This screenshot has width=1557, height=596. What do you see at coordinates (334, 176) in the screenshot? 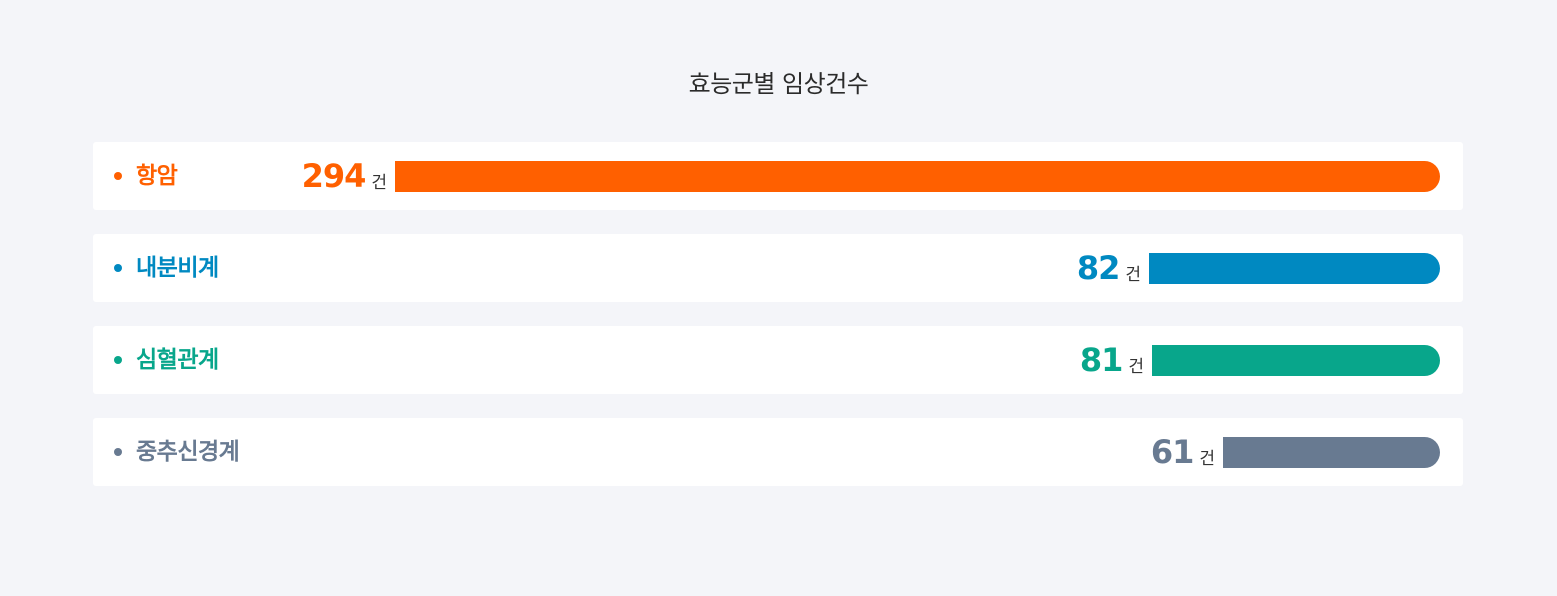
I see `value-label: 294` at bounding box center [334, 176].